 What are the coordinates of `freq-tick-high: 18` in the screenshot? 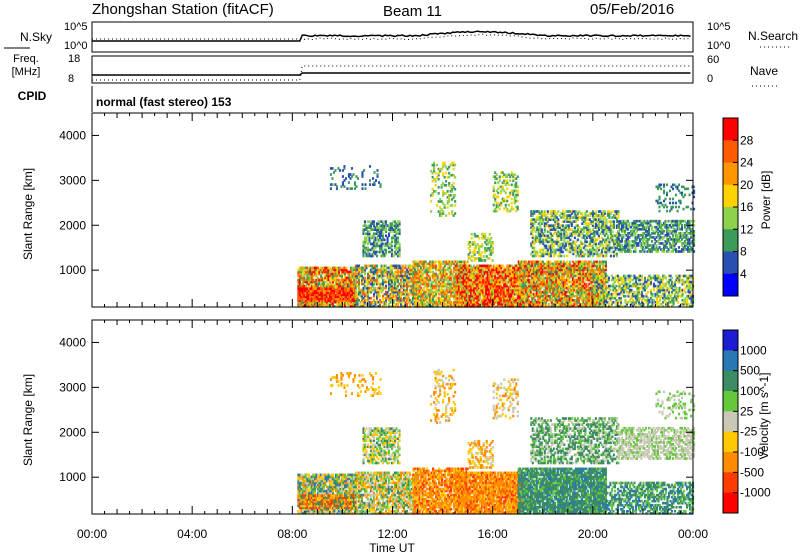 It's located at (74, 59).